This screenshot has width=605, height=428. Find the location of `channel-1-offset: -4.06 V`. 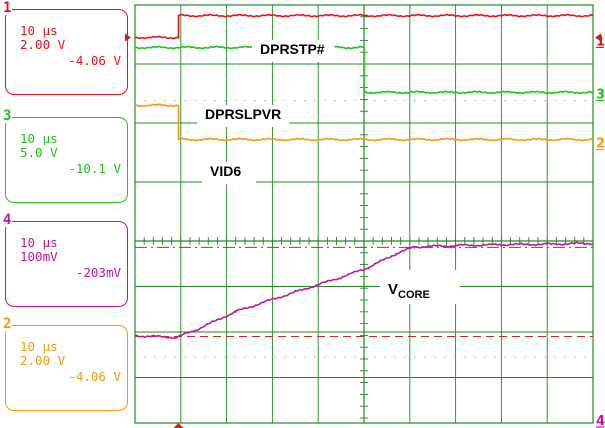

channel-1-offset: -4.06 V is located at coordinates (94, 60).